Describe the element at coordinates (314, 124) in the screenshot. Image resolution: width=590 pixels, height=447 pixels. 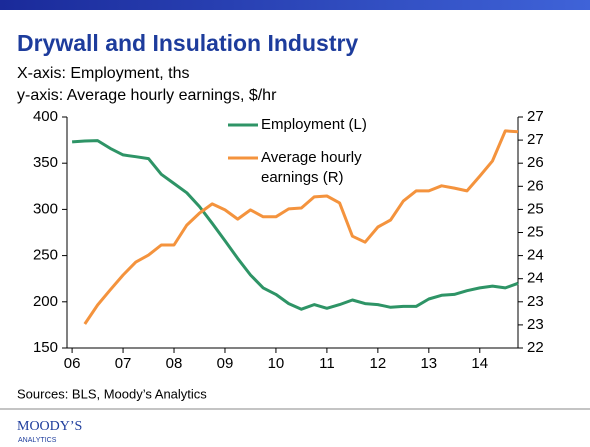
I see `legend-label: Employment (L)` at that location.